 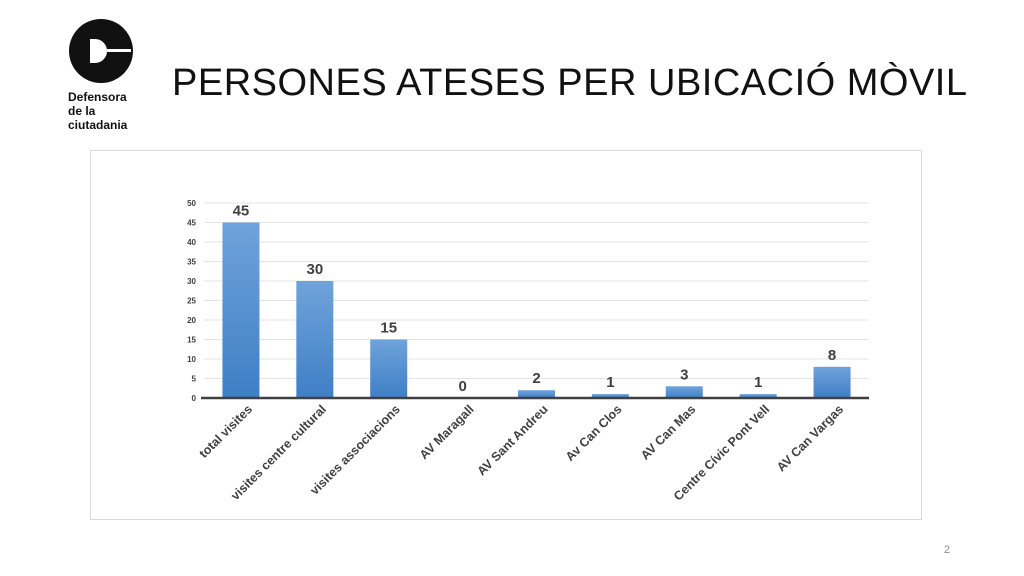 What do you see at coordinates (191, 242) in the screenshot?
I see `y-tick-label: 40` at bounding box center [191, 242].